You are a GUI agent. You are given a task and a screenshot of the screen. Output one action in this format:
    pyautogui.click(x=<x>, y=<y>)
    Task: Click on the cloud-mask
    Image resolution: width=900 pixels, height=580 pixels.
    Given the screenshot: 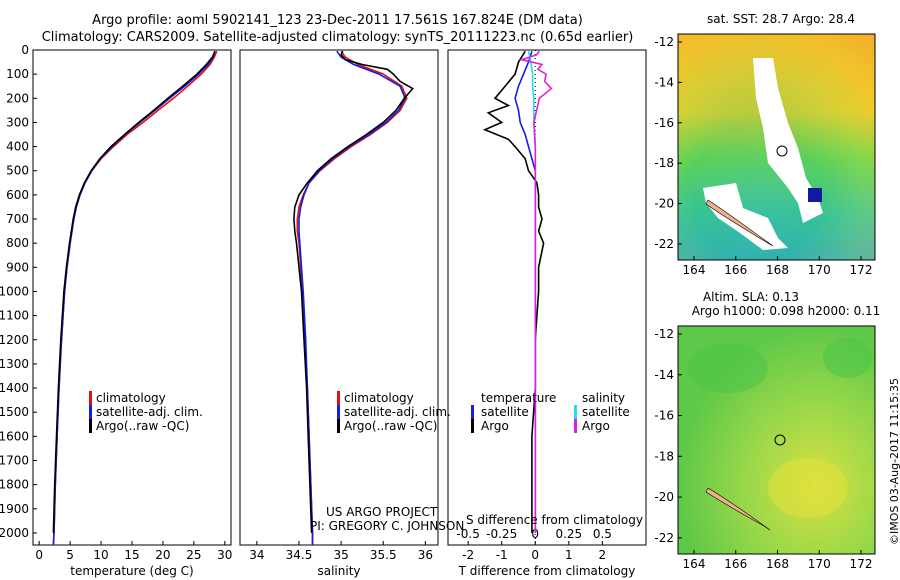 What is the action you would take?
    pyautogui.click(x=745, y=216)
    